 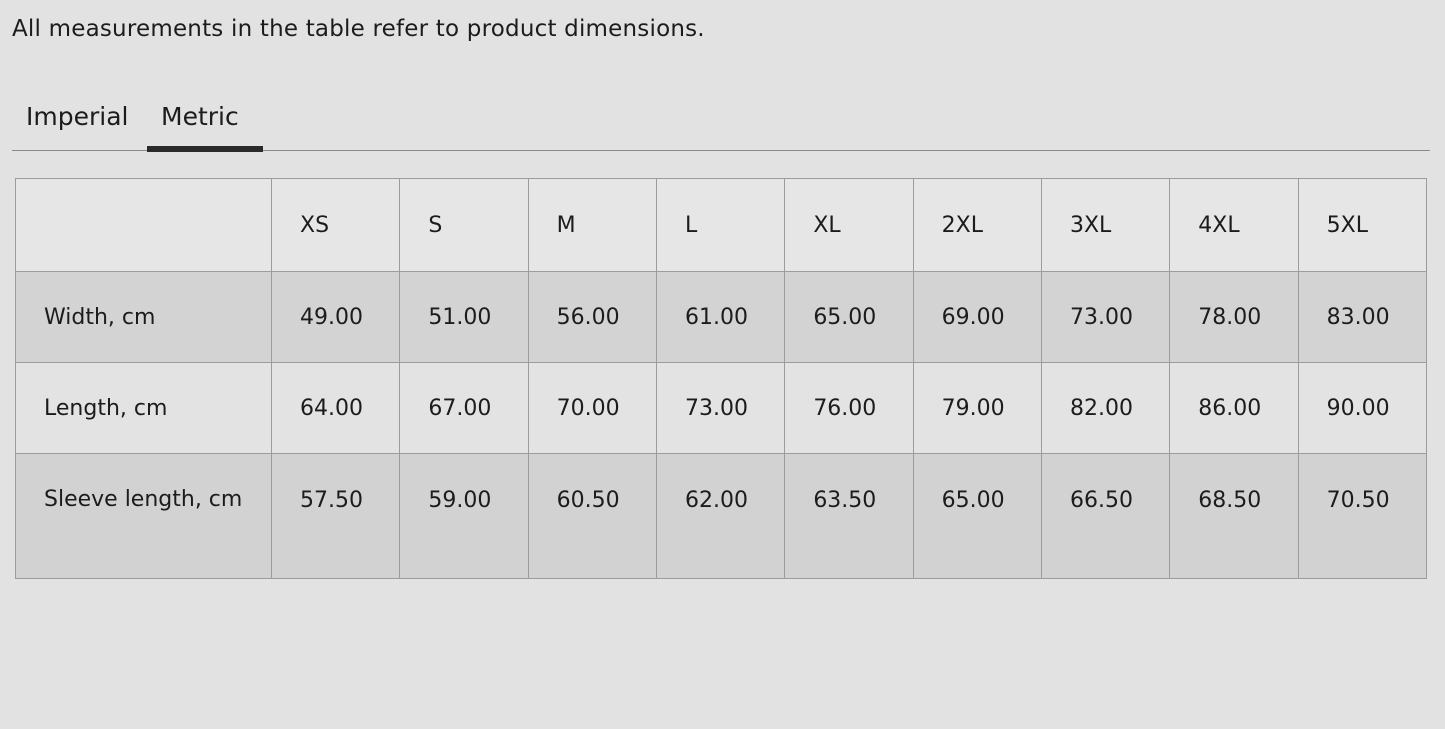 What do you see at coordinates (1105, 408) in the screenshot?
I see `table-cell: 82.00` at bounding box center [1105, 408].